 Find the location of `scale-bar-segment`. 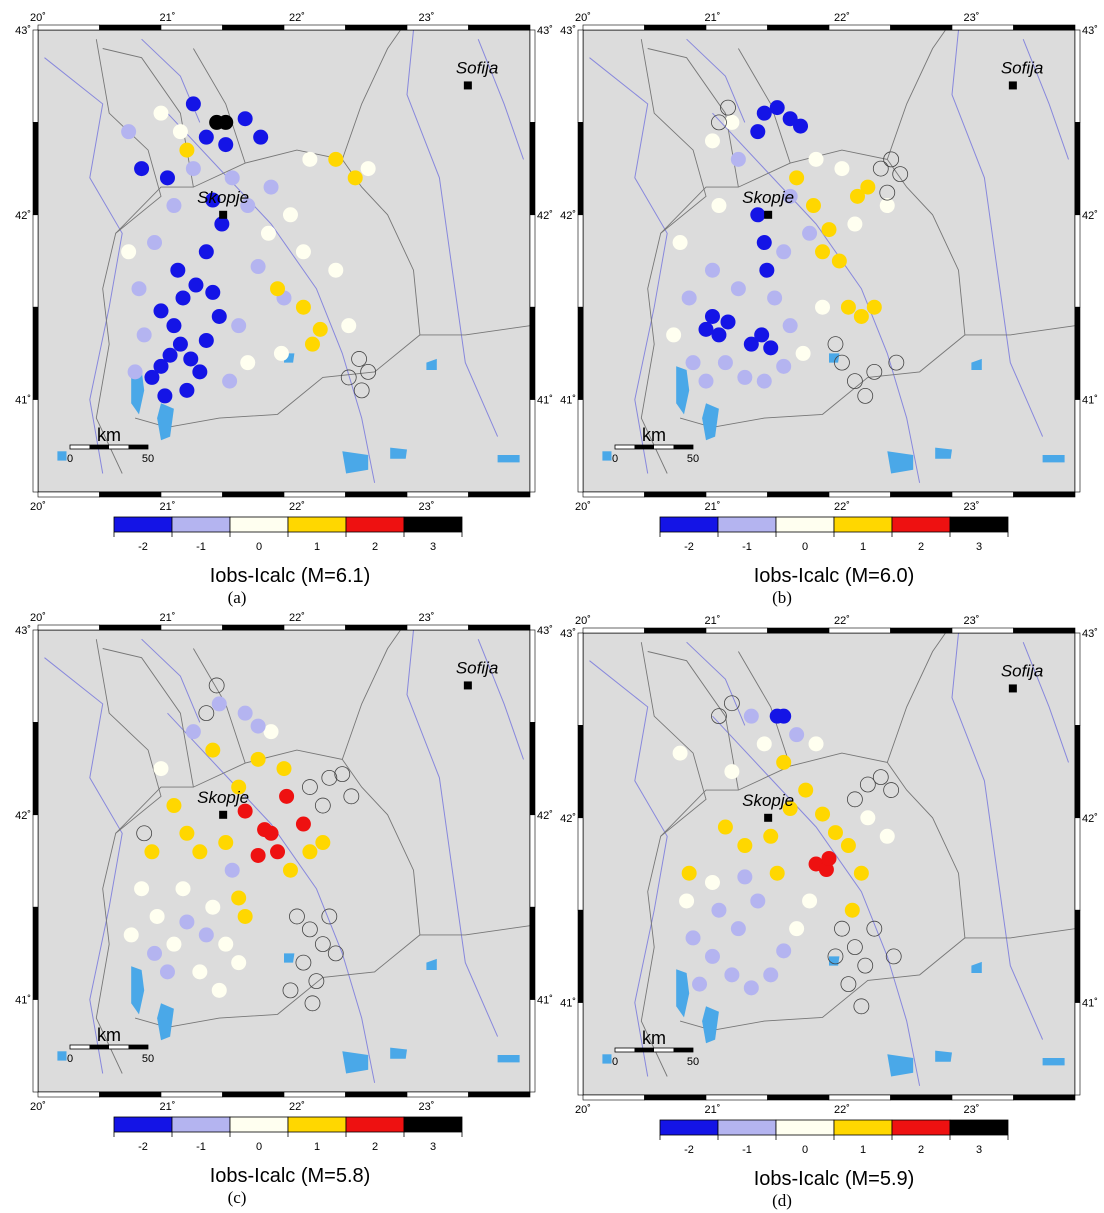

scale-bar-segment is located at coordinates (99, 1047).